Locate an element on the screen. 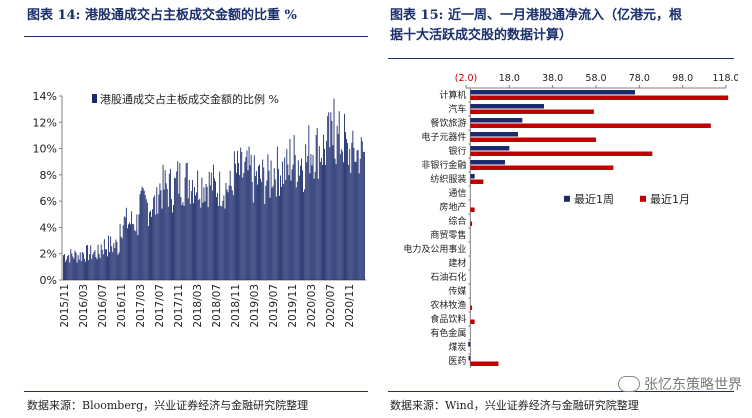 This screenshot has width=752, height=418. bar-week is located at coordinates (469, 344).